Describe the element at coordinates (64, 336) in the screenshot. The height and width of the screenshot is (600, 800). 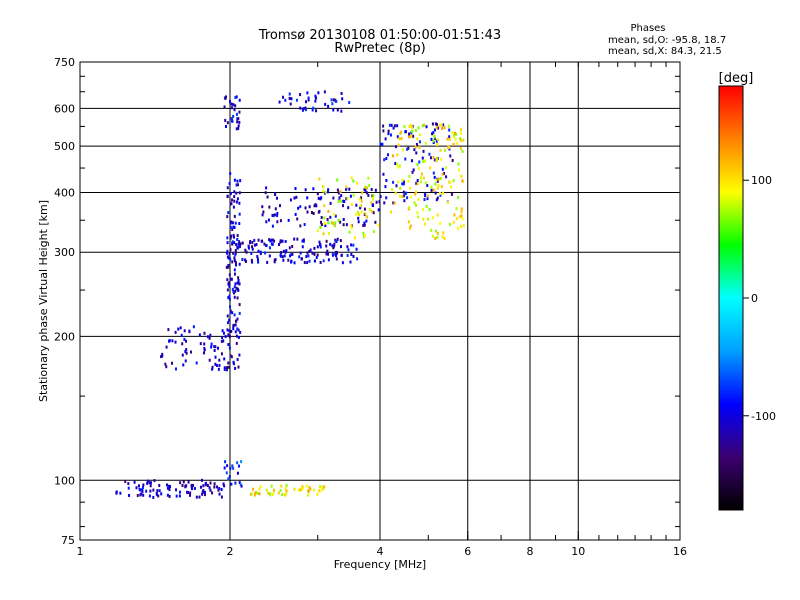
I see `y-tick-label: 200` at that location.